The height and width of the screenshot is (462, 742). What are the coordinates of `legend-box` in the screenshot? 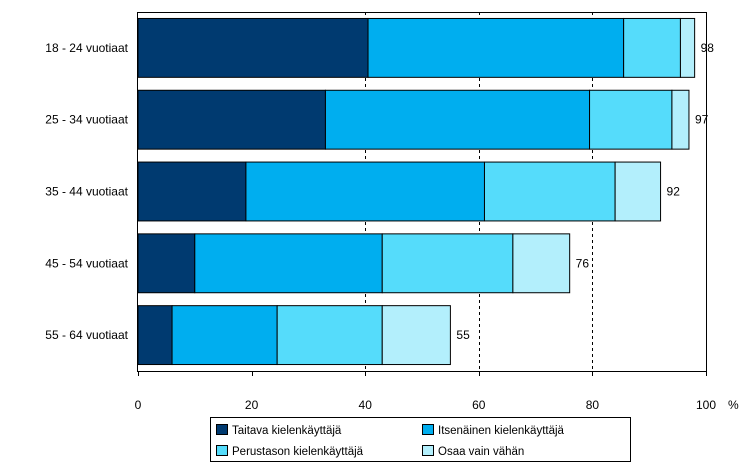 It's located at (420, 439).